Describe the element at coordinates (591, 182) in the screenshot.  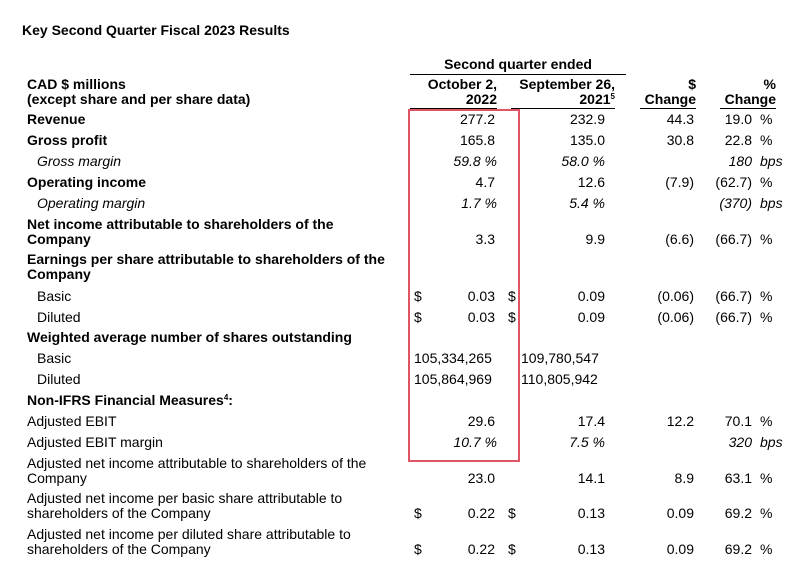
I see `value-2021: 12.6` at that location.